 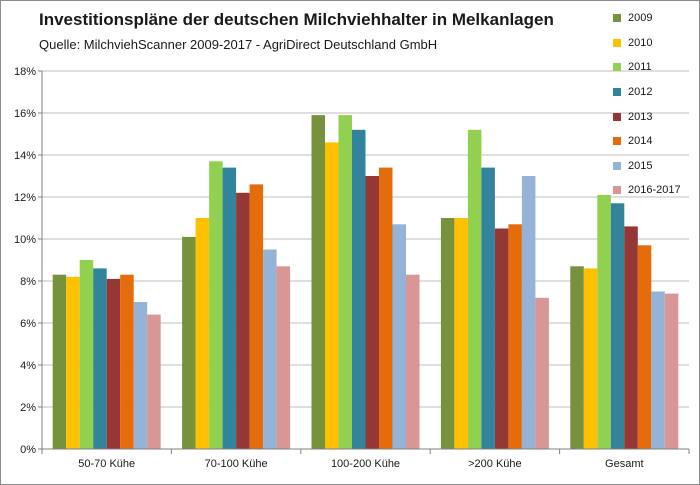 I want to click on y-tick-label: 18%, so click(x=25, y=72).